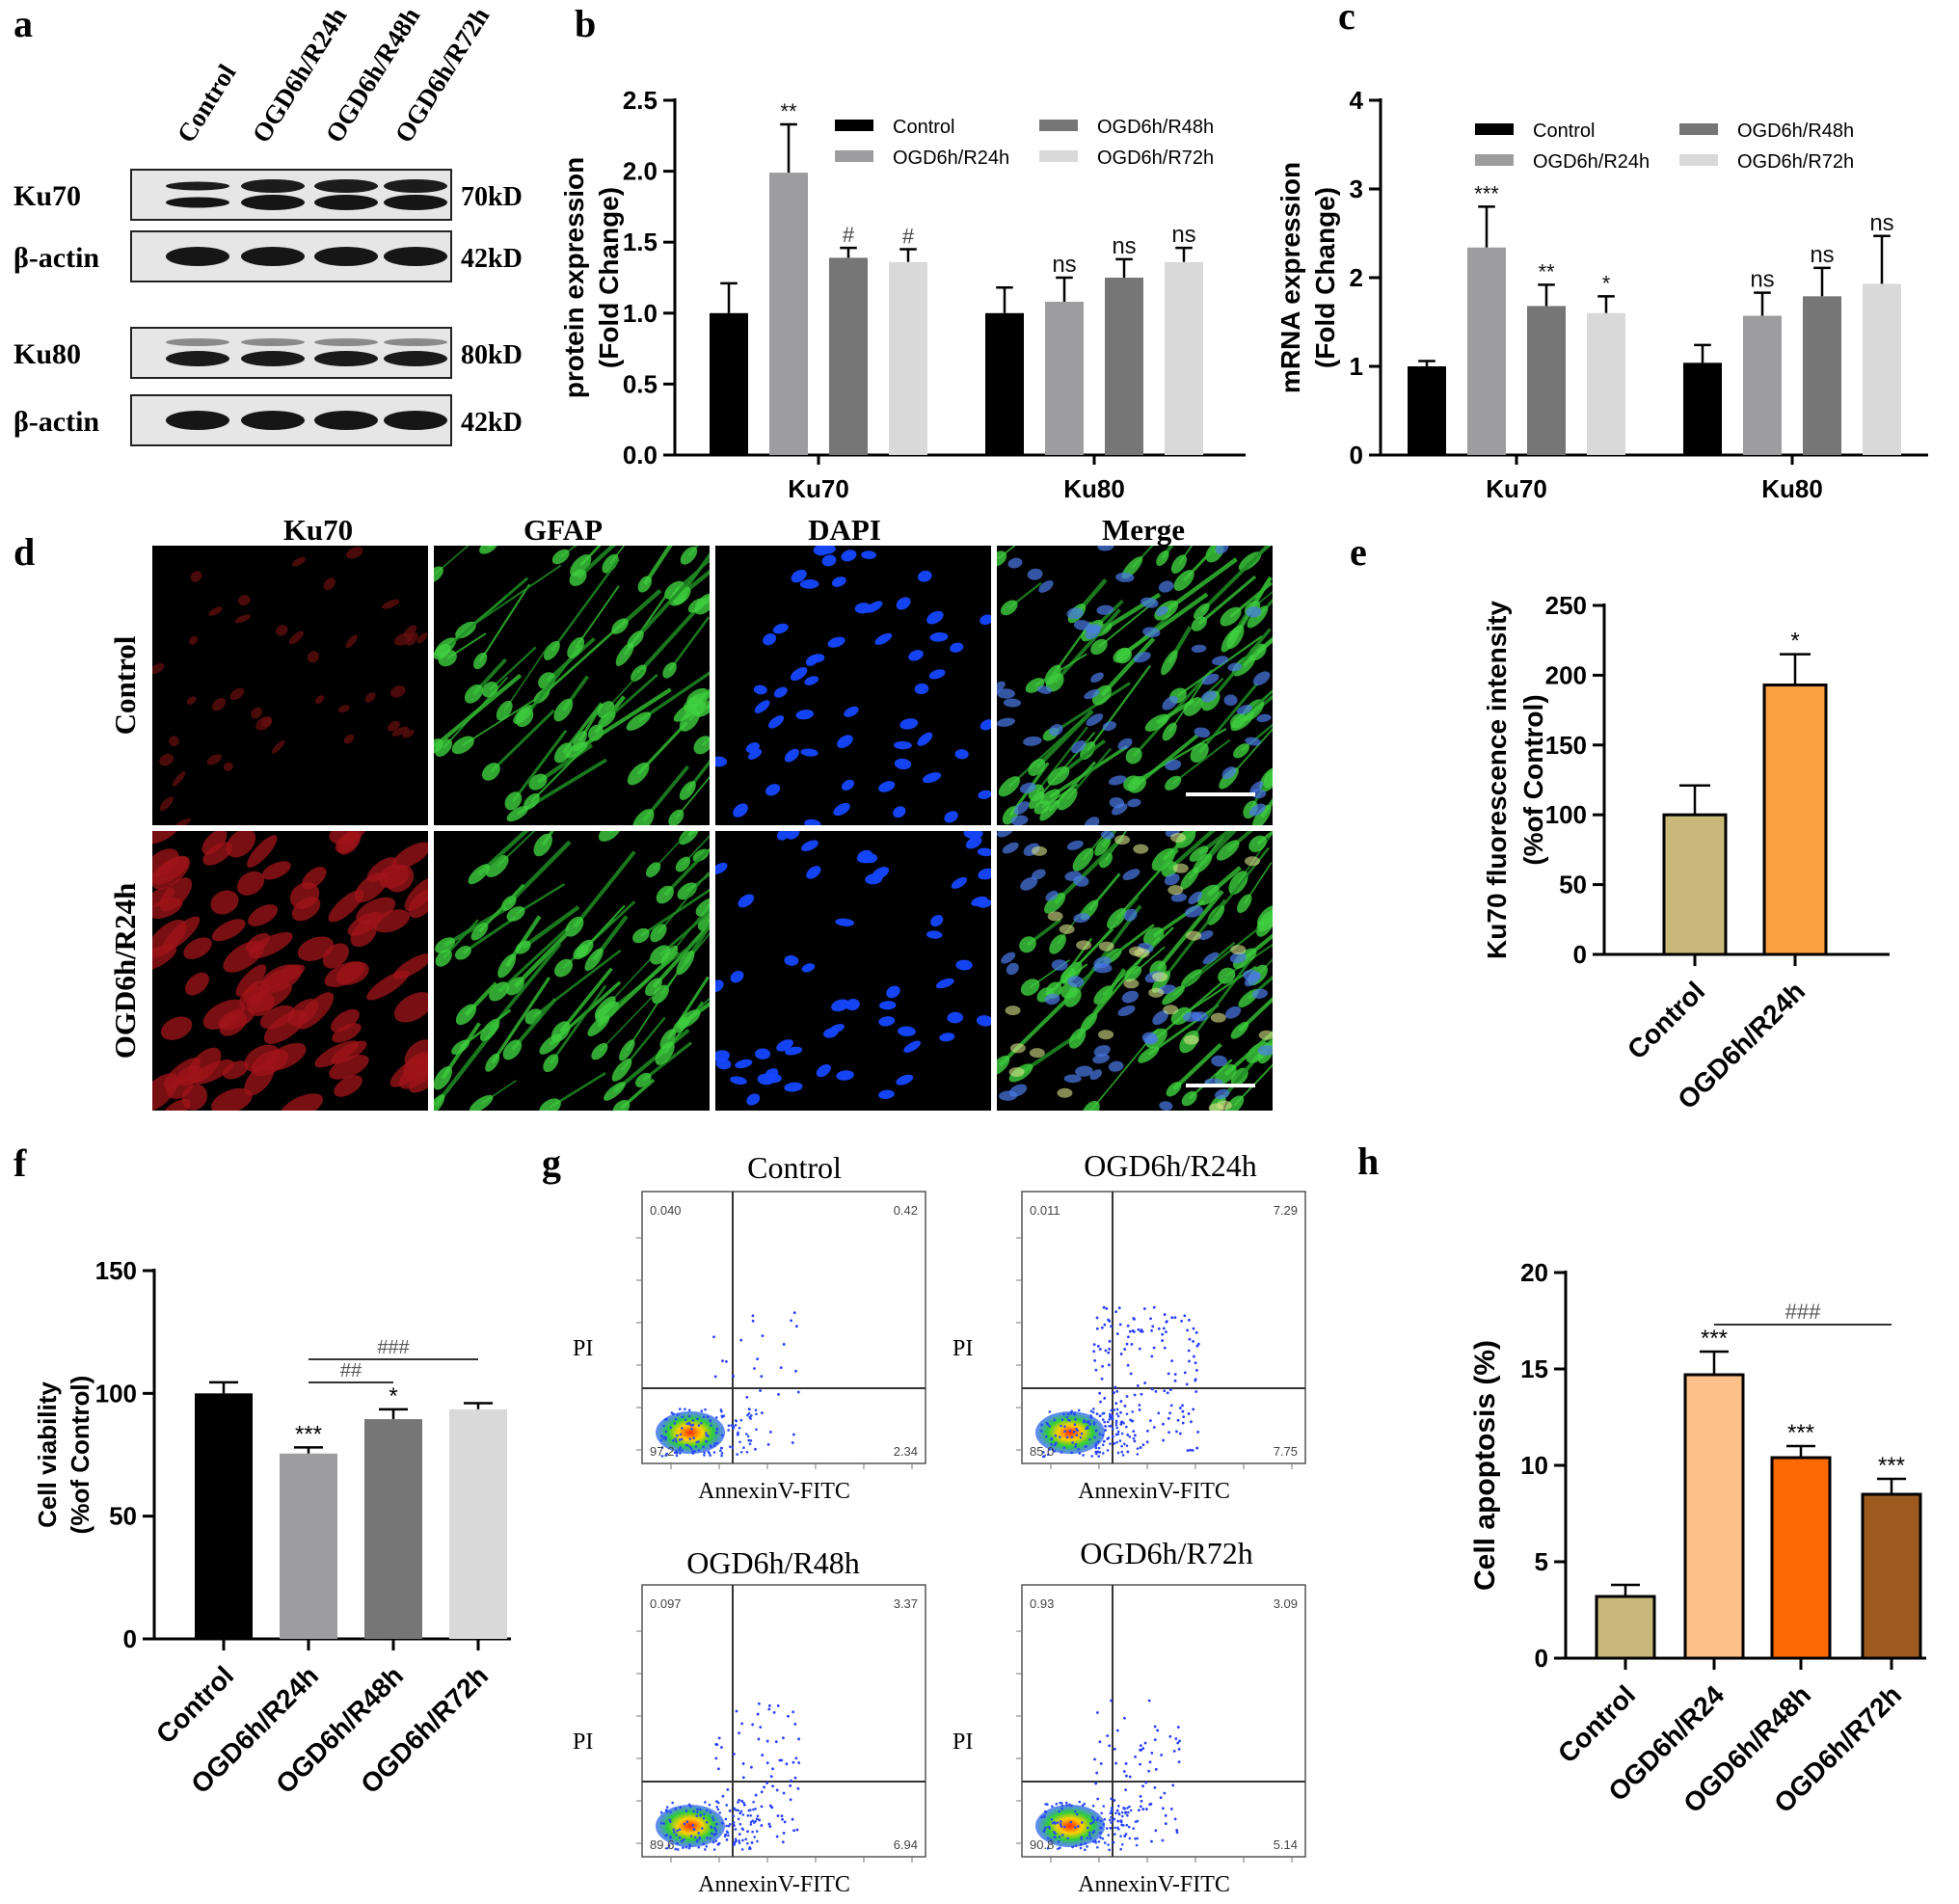 The width and height of the screenshot is (1959, 1904). I want to click on significance-mark: **, so click(1546, 271).